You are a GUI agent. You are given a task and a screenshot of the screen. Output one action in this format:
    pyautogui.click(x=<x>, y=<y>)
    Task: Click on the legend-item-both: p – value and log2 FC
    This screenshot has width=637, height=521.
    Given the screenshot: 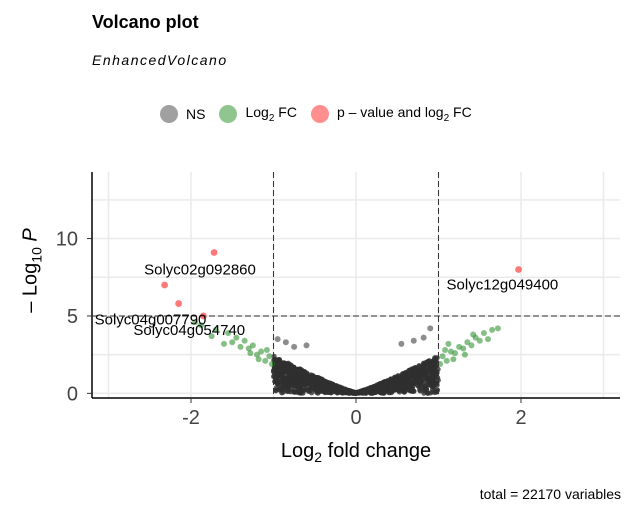 What is the action you would take?
    pyautogui.click(x=391, y=114)
    